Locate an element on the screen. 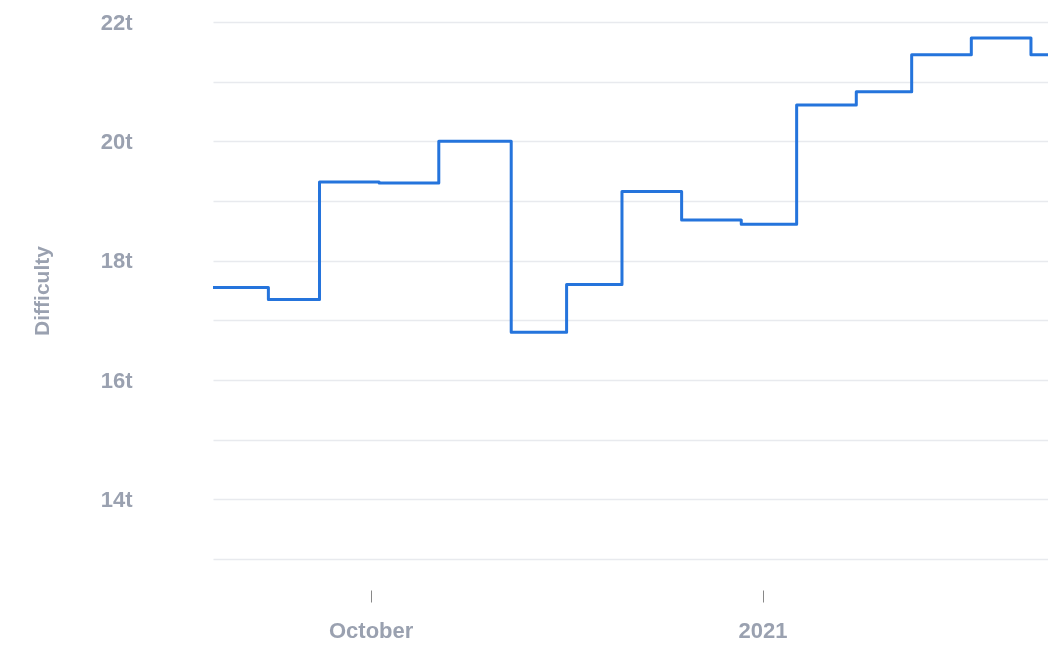 The height and width of the screenshot is (651, 1048). y-tick-label: 16t is located at coordinates (117, 380).